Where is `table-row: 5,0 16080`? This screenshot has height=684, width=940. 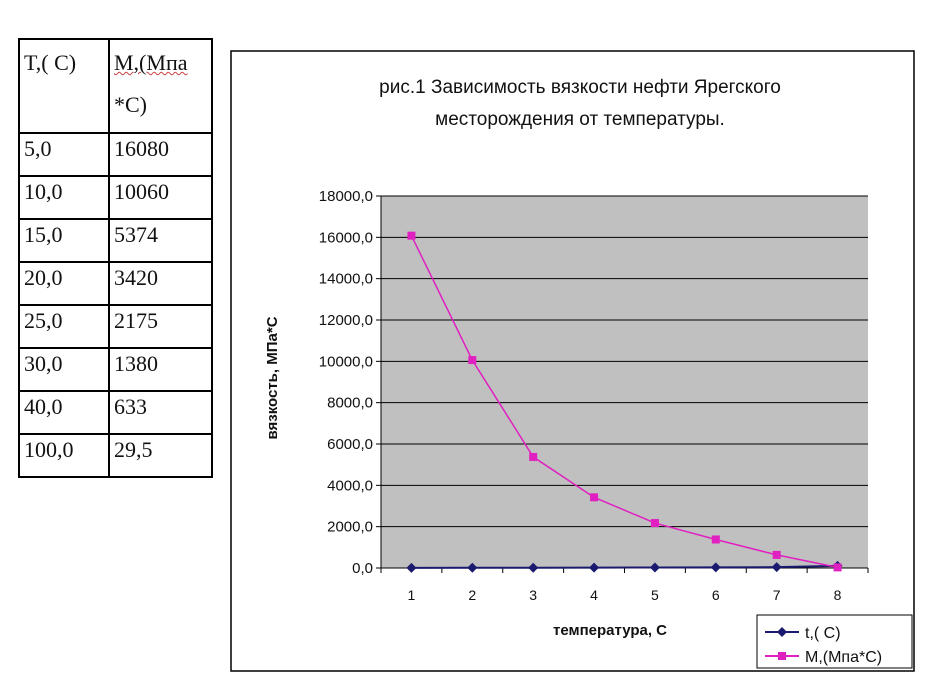
table-row: 5,0 16080 is located at coordinates (115, 154).